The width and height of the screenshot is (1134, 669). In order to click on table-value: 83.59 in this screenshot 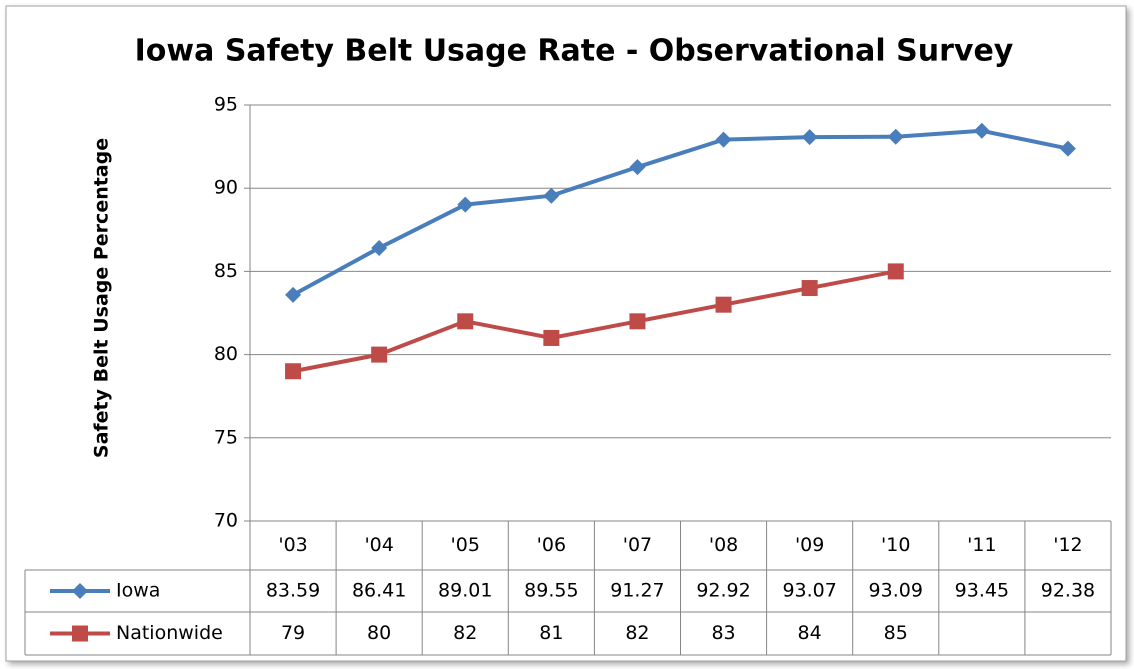, I will do `click(293, 591)`.